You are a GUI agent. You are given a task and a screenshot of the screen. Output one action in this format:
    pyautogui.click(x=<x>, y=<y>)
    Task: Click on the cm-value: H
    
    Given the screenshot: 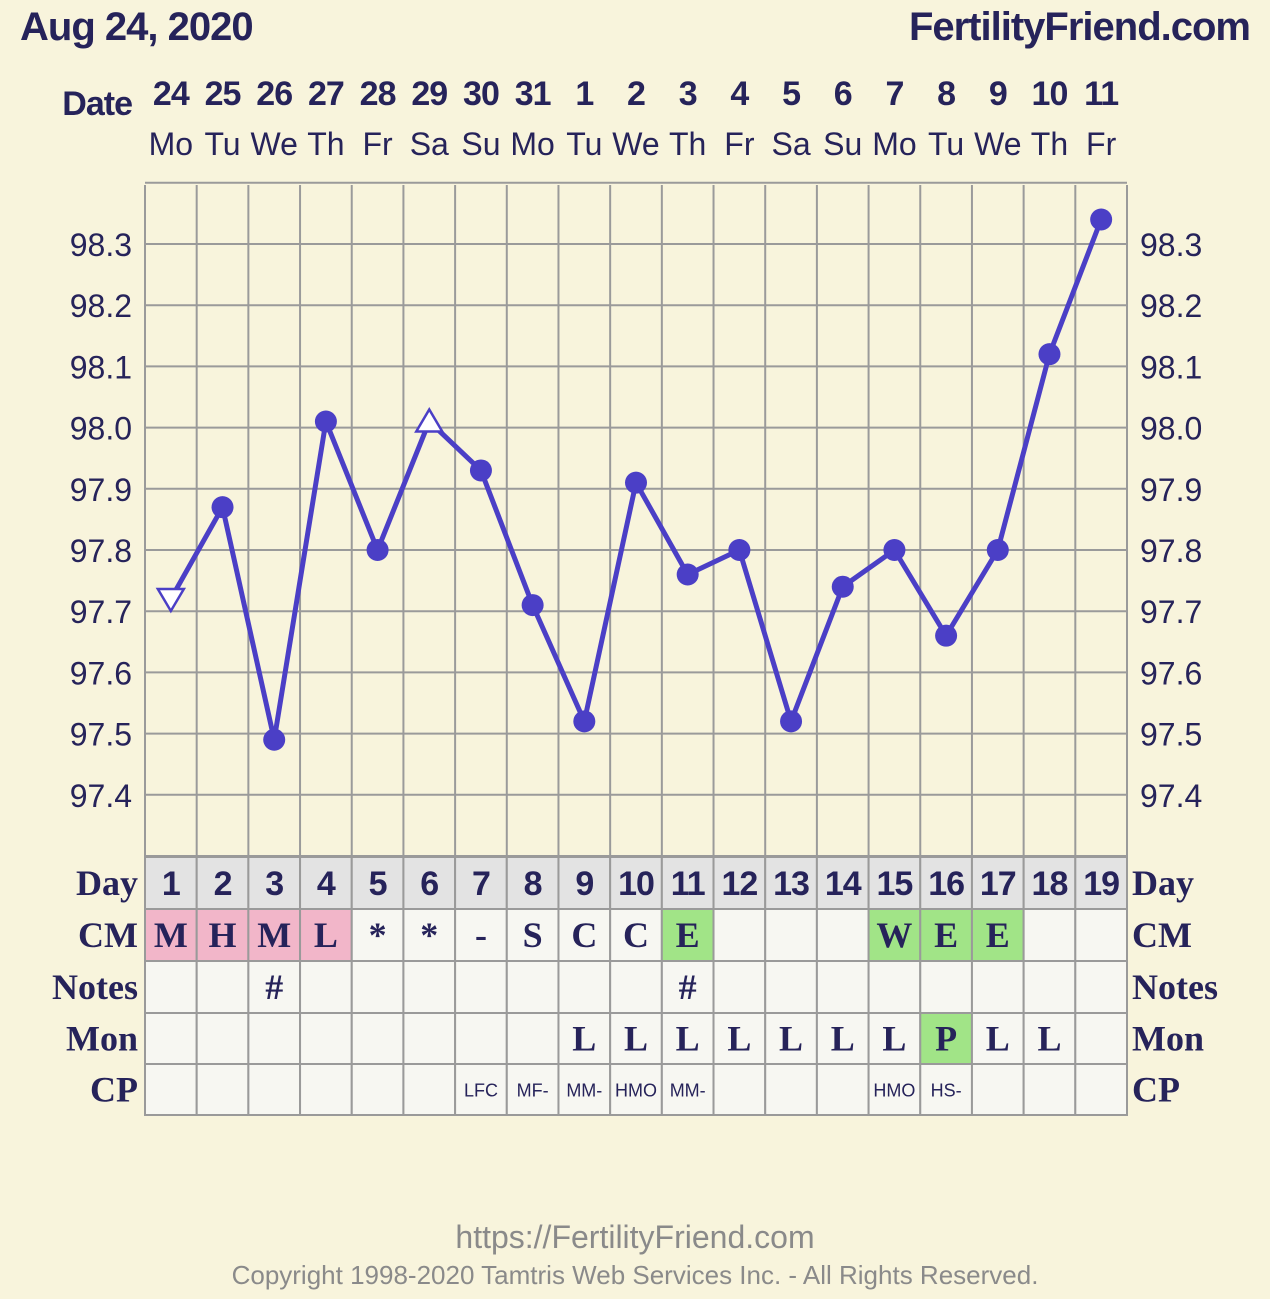 What is the action you would take?
    pyautogui.click(x=223, y=935)
    